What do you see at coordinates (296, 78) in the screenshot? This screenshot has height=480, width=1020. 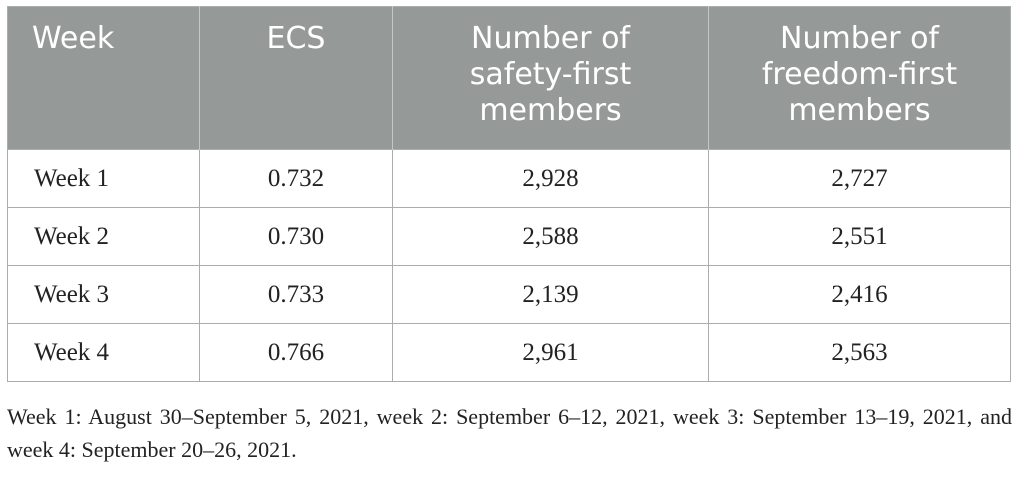 I see `header-ecs: ECS` at bounding box center [296, 78].